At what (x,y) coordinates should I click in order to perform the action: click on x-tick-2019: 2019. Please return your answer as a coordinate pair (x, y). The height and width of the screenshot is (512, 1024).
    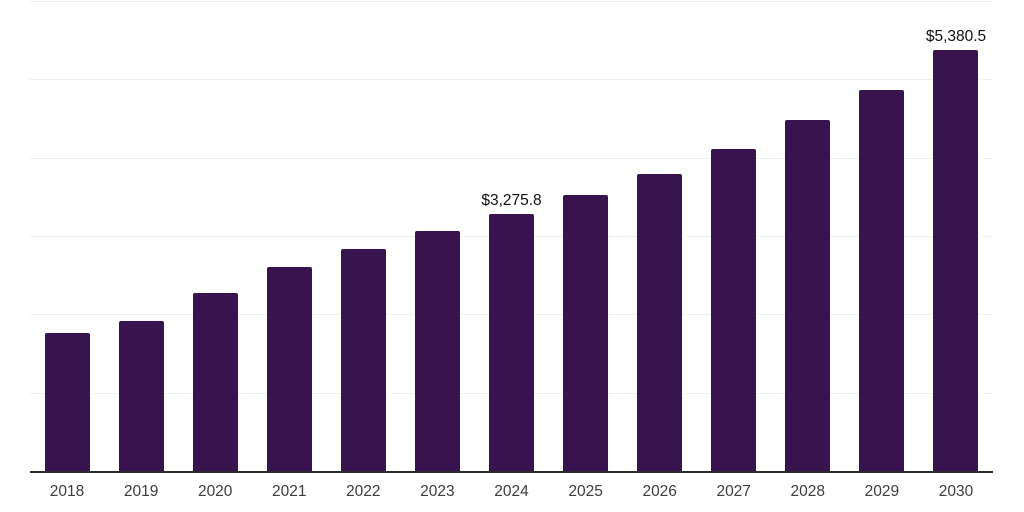
    Looking at the image, I should click on (141, 491).